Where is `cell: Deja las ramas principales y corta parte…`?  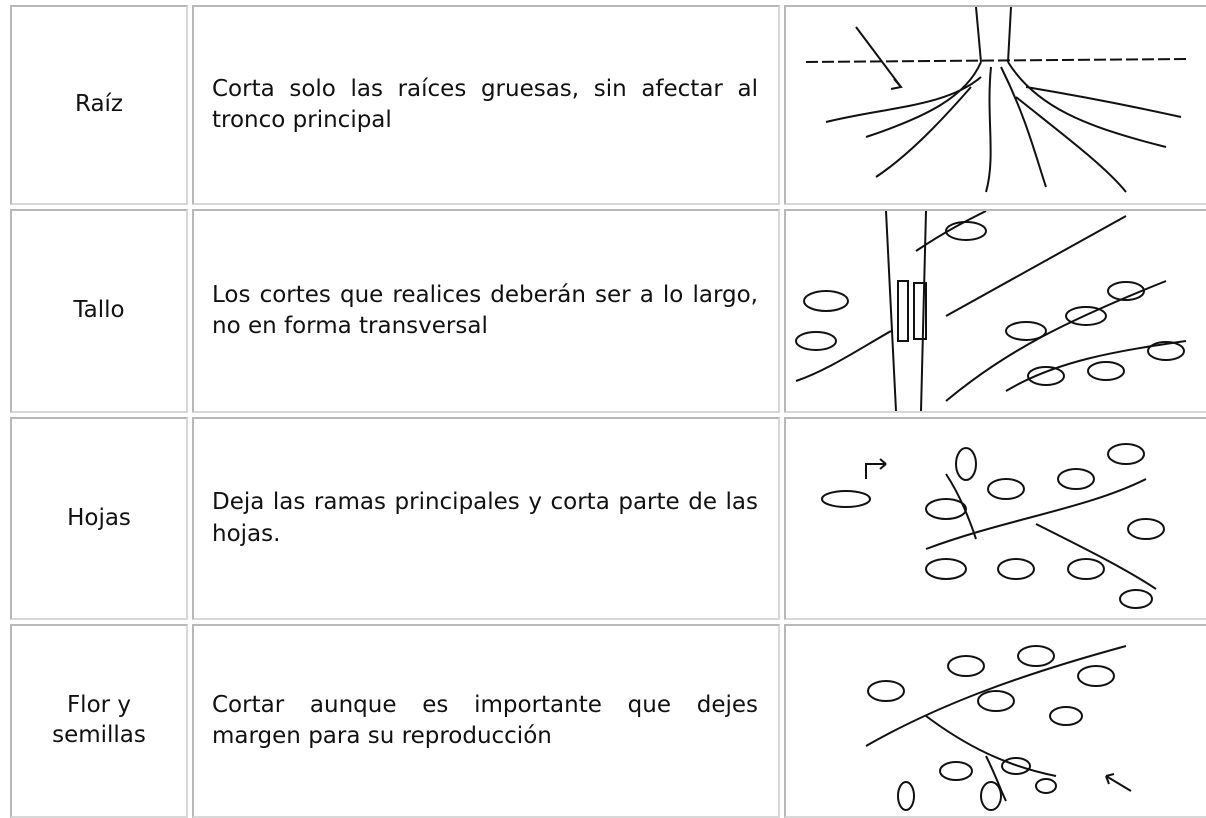 cell: Deja las ramas principales y corta parte… is located at coordinates (486, 518).